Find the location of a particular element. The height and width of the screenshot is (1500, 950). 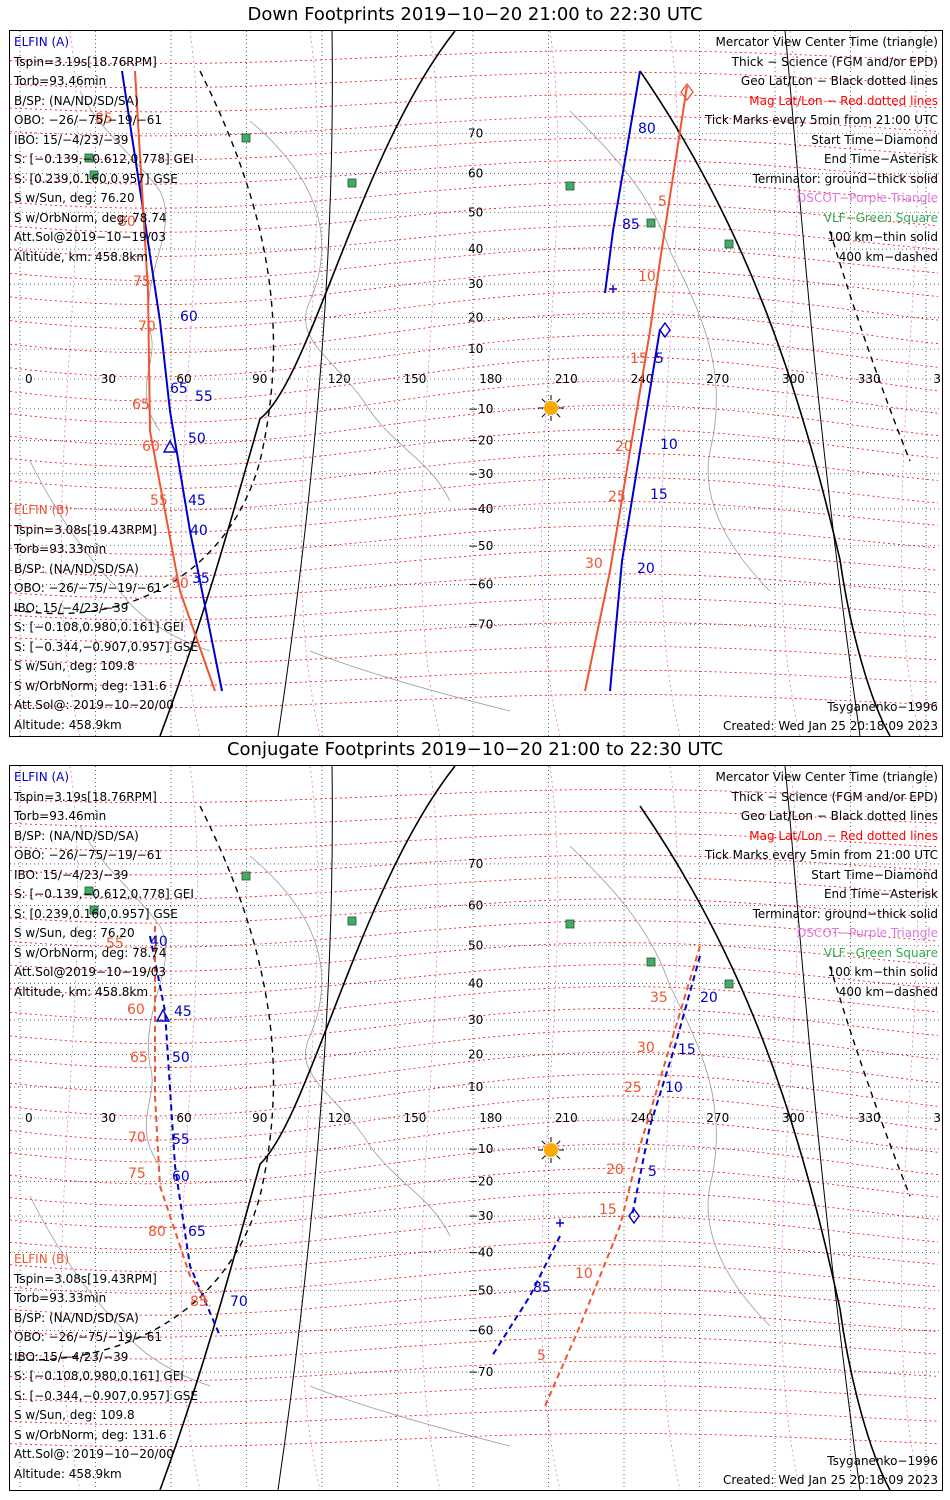

lat-tick-label: 30 is located at coordinates (475, 284).